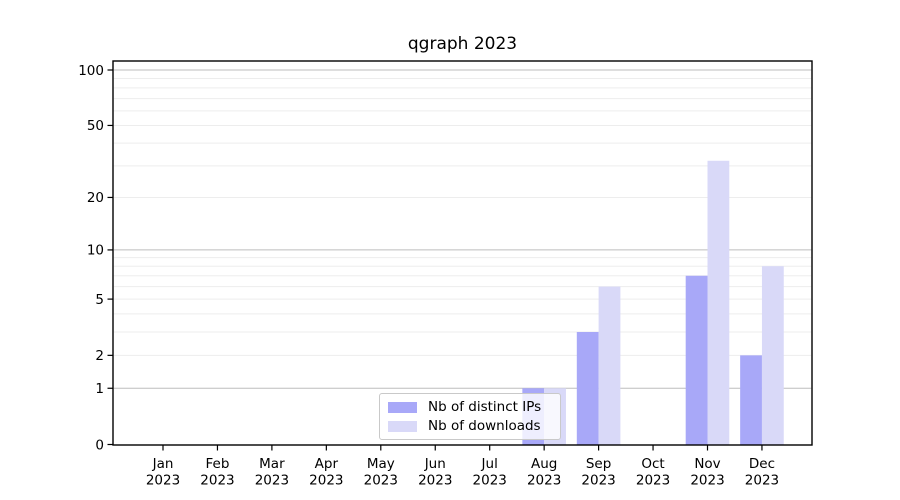 This screenshot has height=500, width=900. Describe the element at coordinates (163, 481) in the screenshot. I see `x-tick-label-year-jan: 2023` at that location.